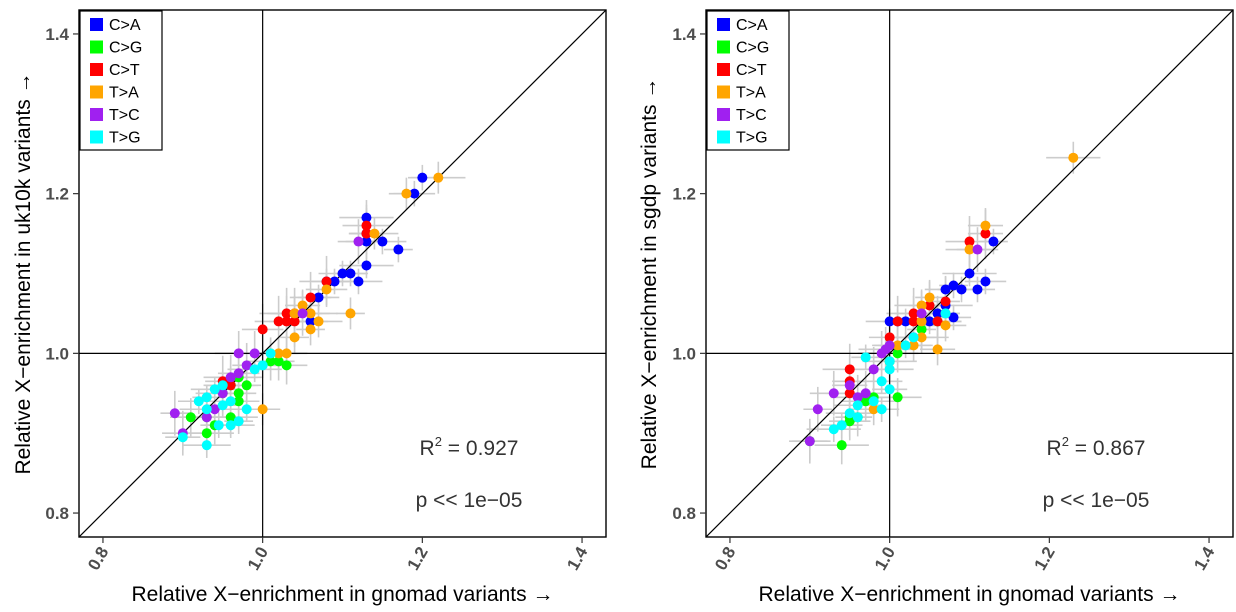 This screenshot has width=1236, height=612. Describe the element at coordinates (1204, 558) in the screenshot. I see `x-tick-label: 1.4` at that location.